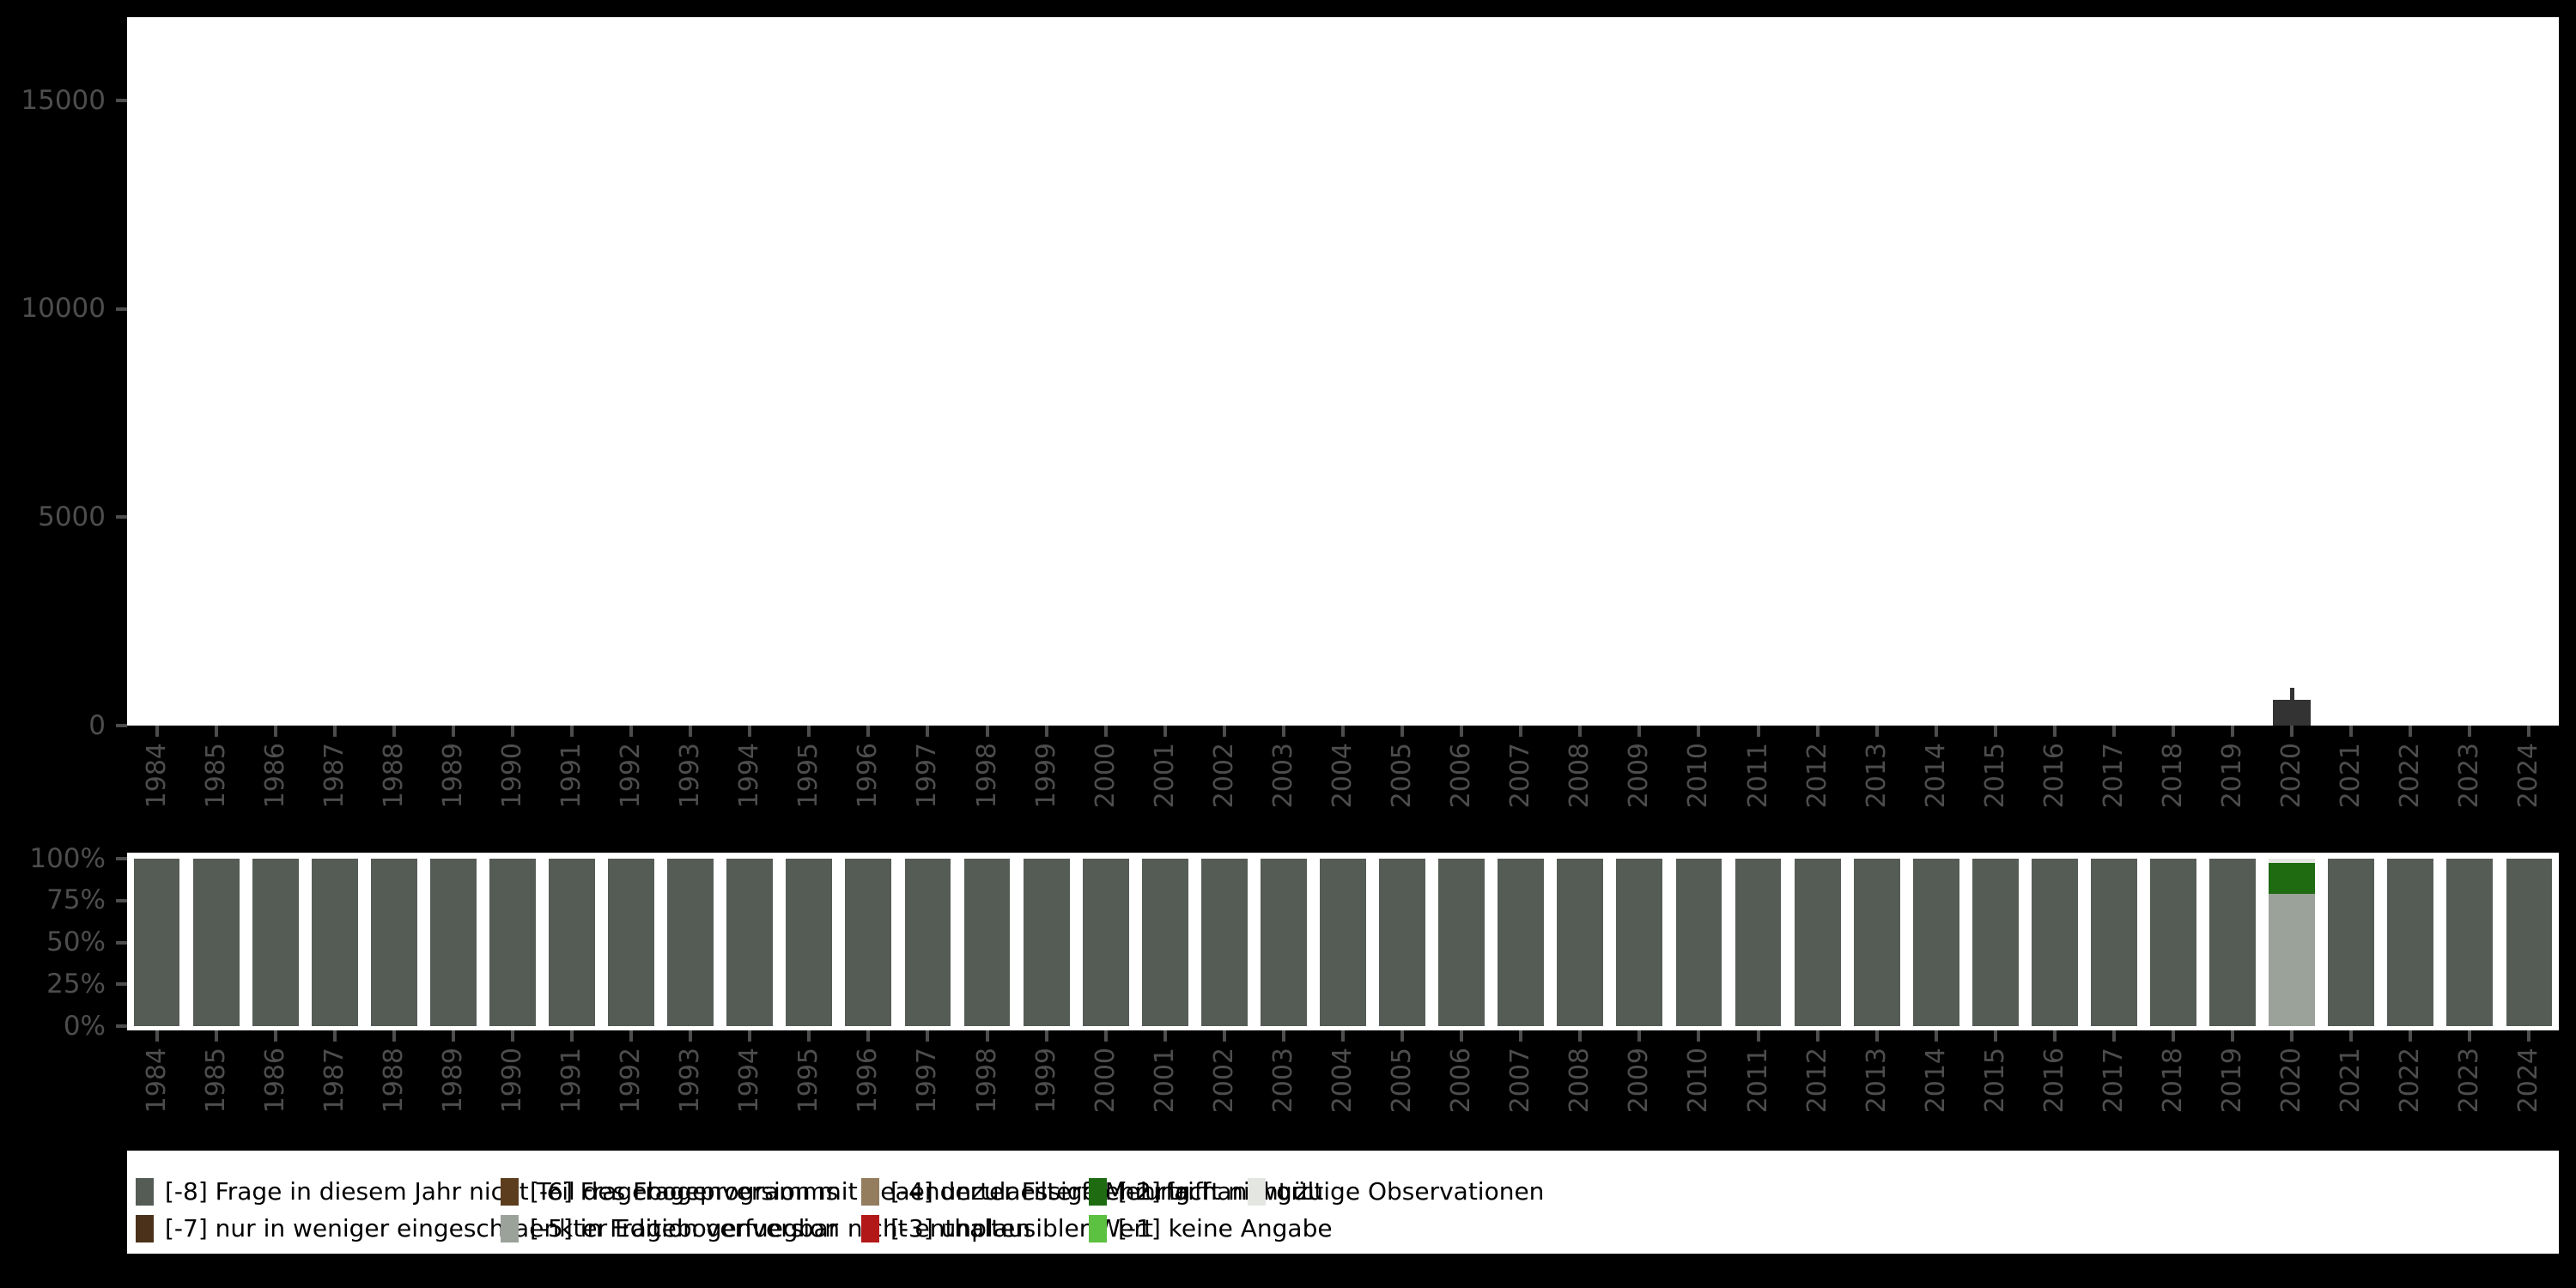  Describe the element at coordinates (64, 100) in the screenshot. I see `count-y-tick-label: 15000` at that location.